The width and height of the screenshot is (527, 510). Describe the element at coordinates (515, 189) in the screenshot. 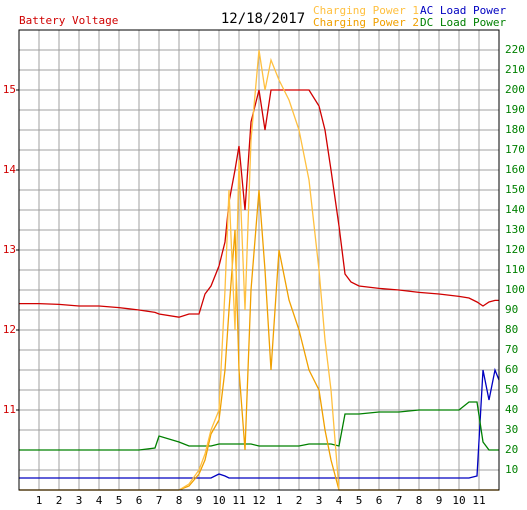

I see `y2-tick-label: 150` at that location.